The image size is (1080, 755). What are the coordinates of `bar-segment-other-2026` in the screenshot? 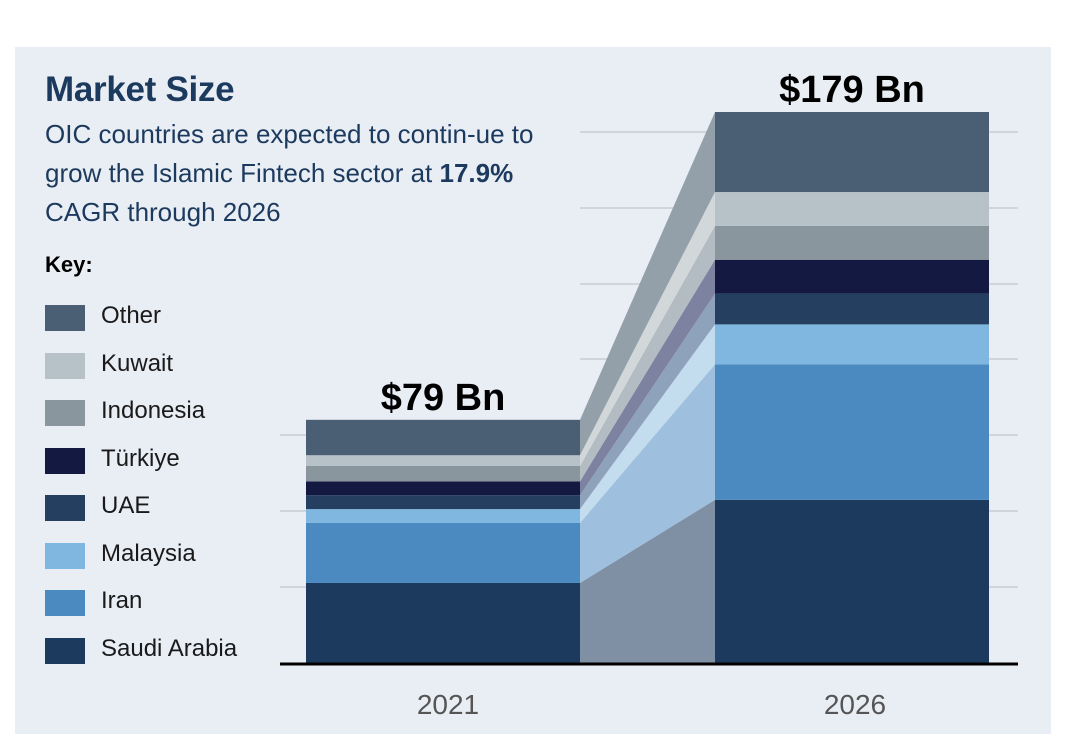 It's located at (852, 152).